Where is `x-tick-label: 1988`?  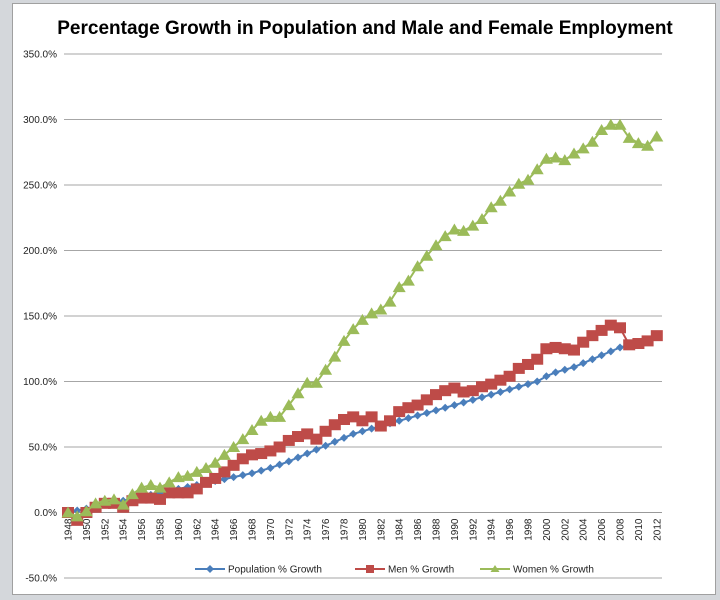 x-tick-label: 1988 is located at coordinates (437, 529).